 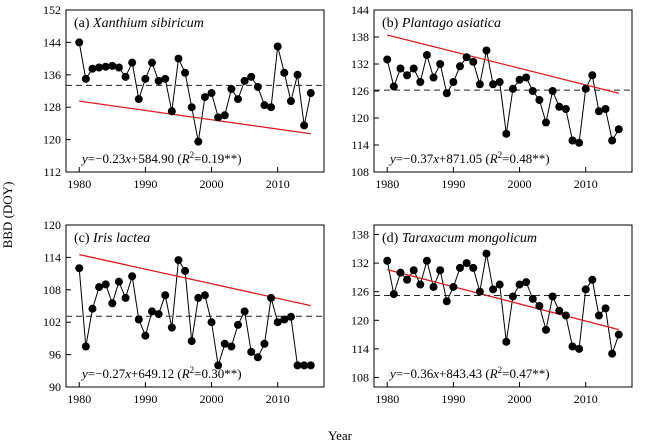 I want to click on eq-r2-value: =0.48**, so click(x=523, y=158).